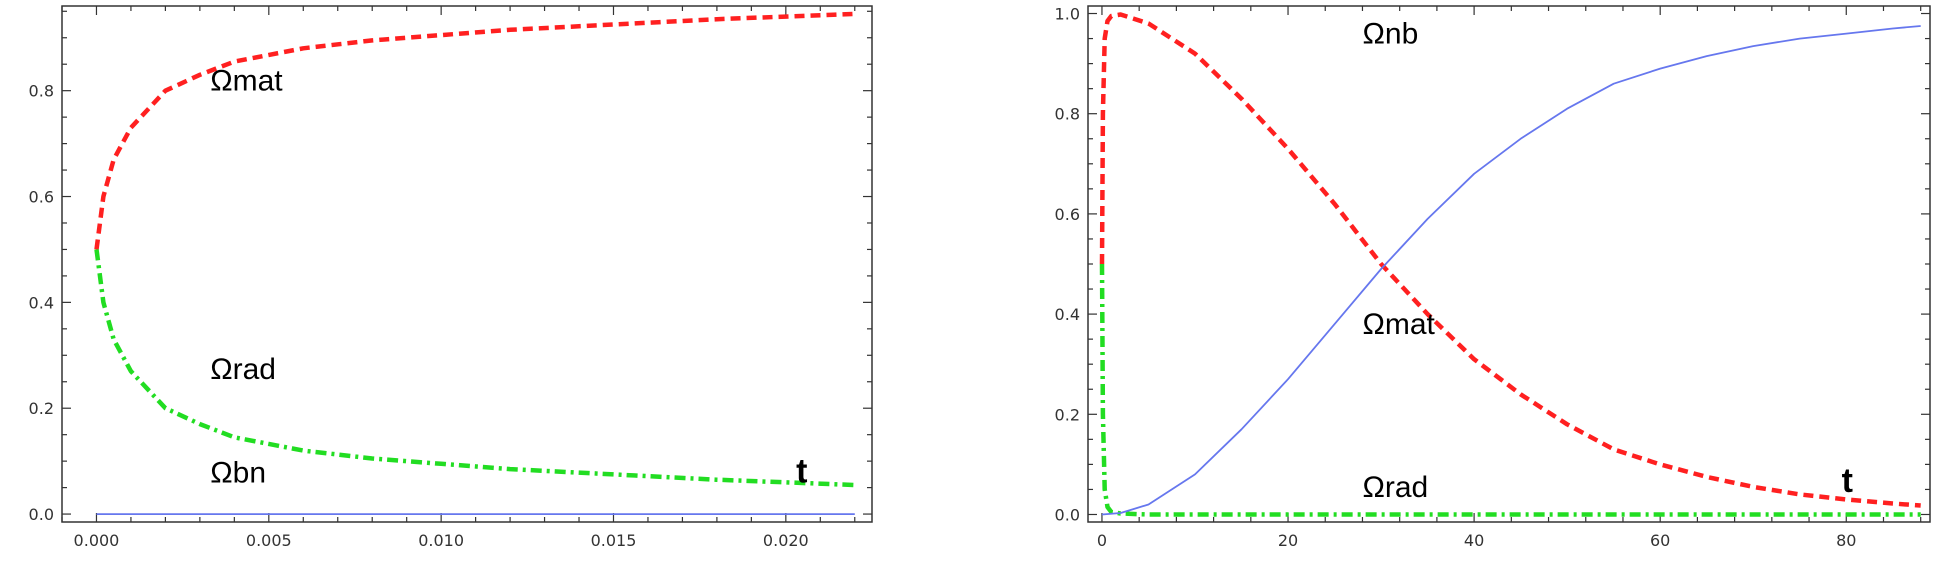 This screenshot has height=564, width=1936. What do you see at coordinates (614, 540) in the screenshot?
I see `x-tick-label: 0.015` at bounding box center [614, 540].